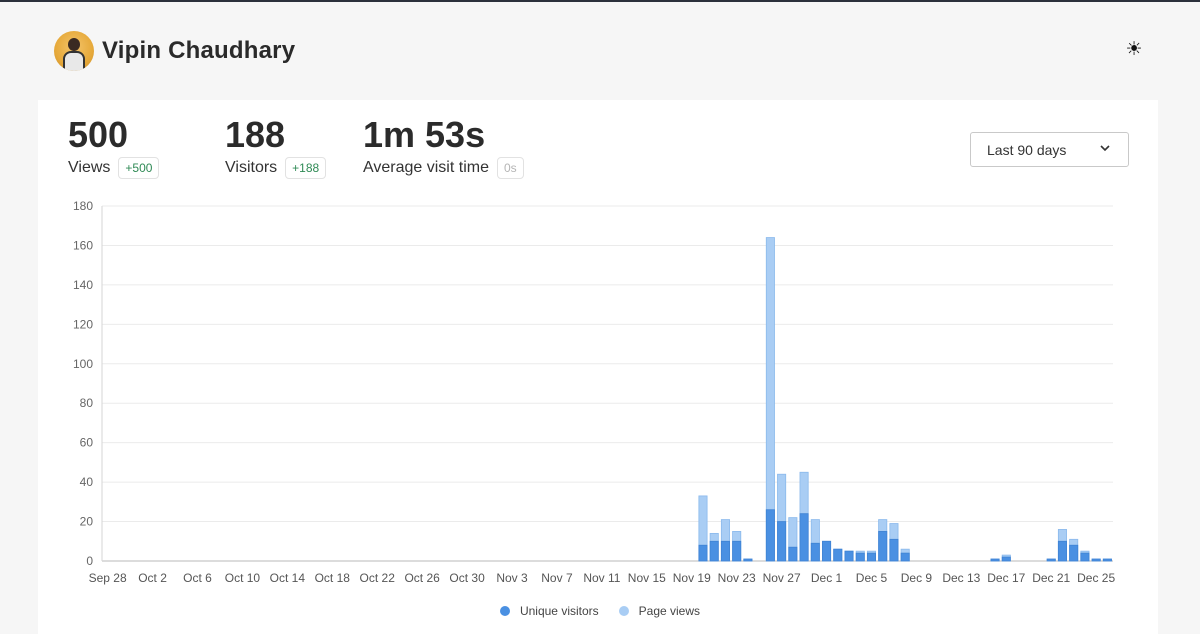  What do you see at coordinates (98, 134) in the screenshot?
I see `views-value: 500` at bounding box center [98, 134].